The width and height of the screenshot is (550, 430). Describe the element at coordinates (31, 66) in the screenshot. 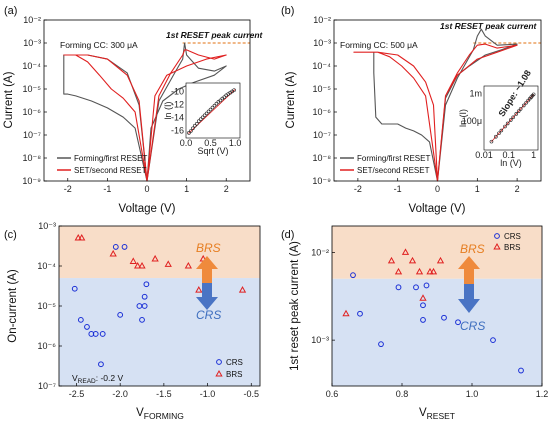

I see `panel-a-ytick-label: 10⁻⁴` at that location.